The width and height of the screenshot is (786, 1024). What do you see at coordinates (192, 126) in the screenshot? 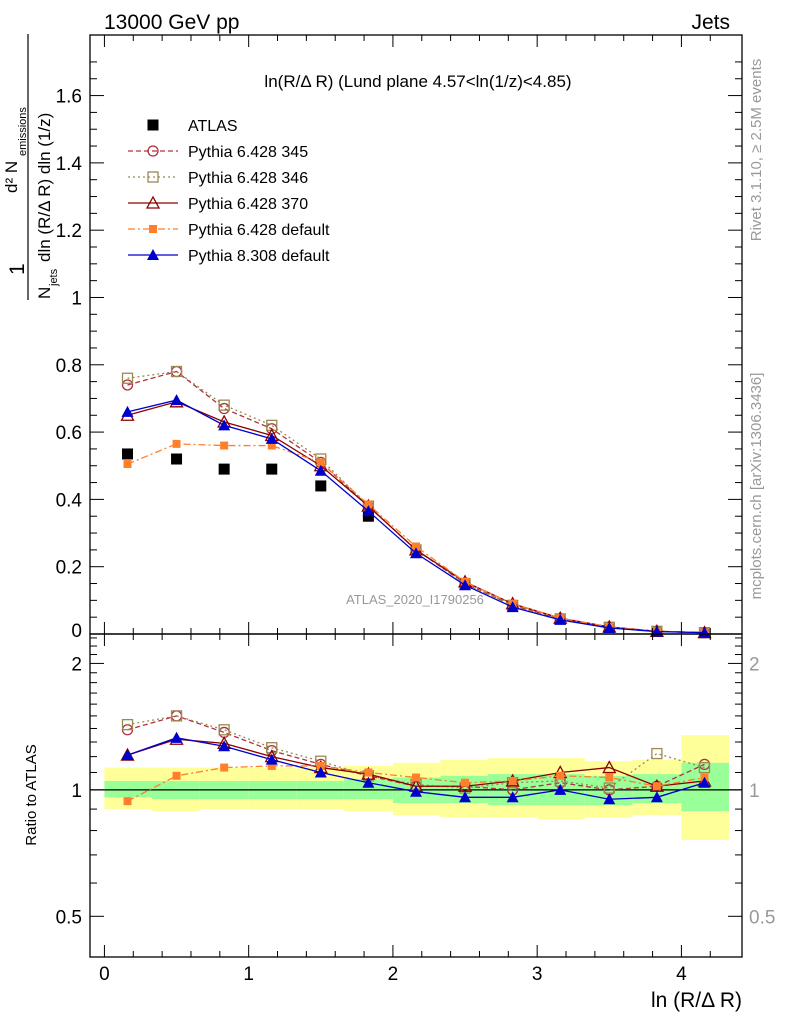
I see `legend-entry-atlas: ATLAS` at bounding box center [192, 126].